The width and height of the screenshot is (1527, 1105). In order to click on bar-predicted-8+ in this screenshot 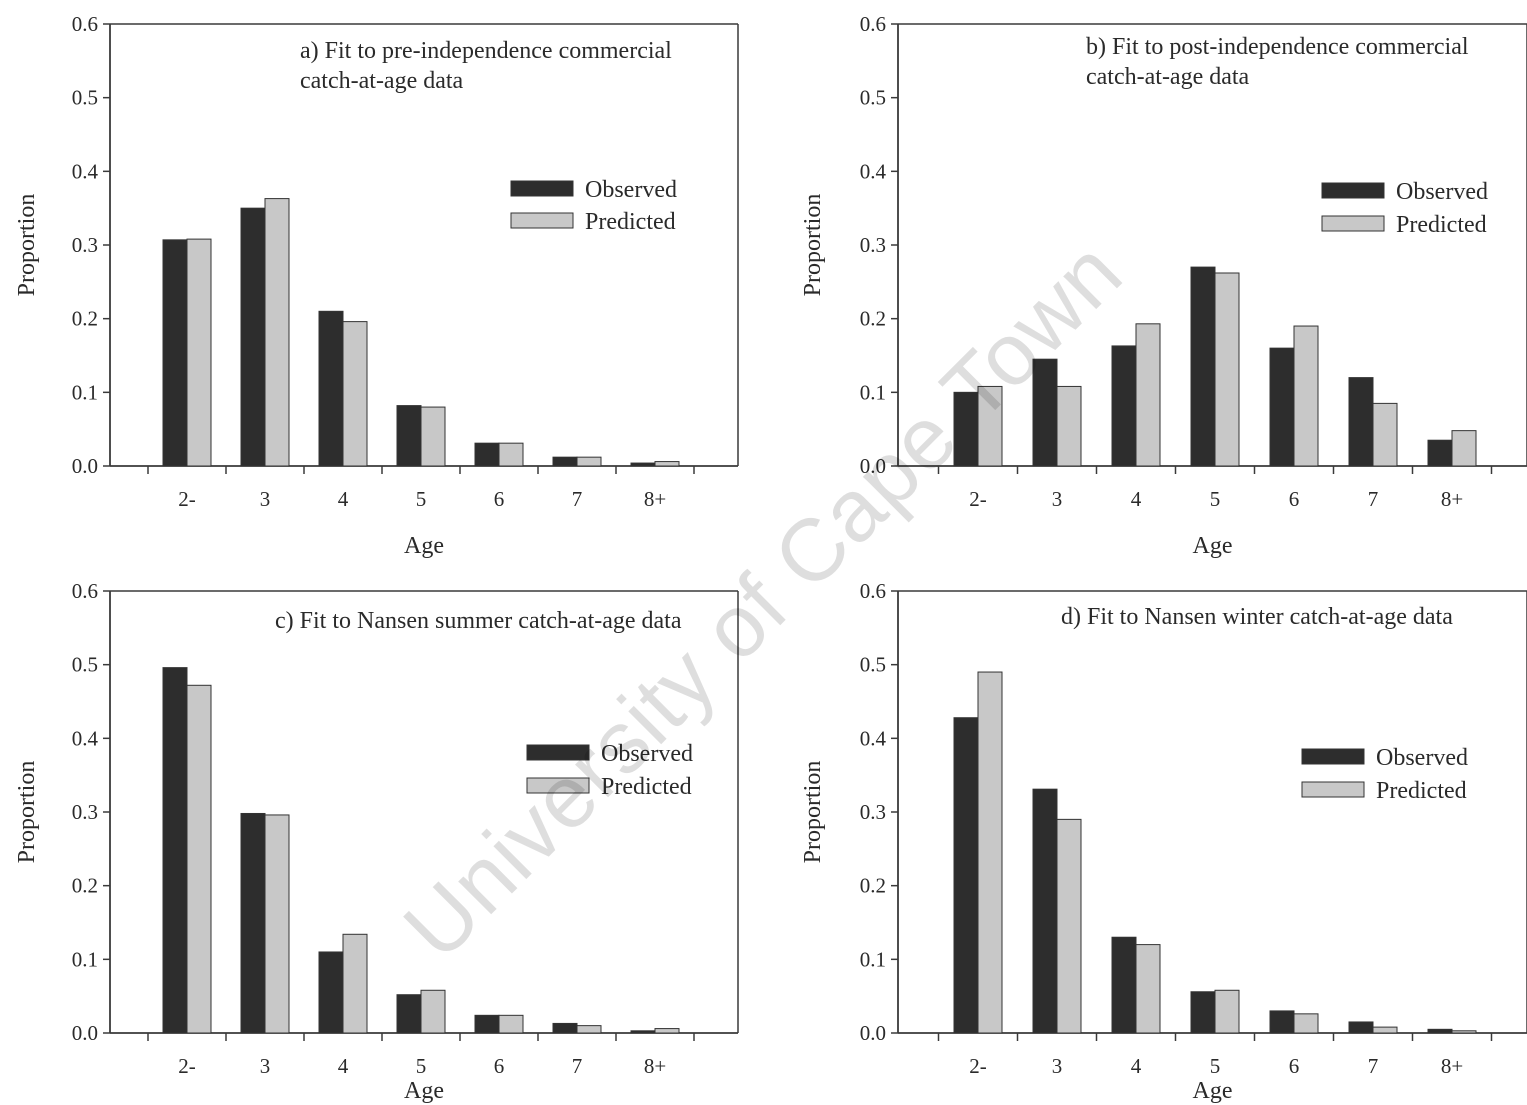, I will do `click(1464, 1032)`.